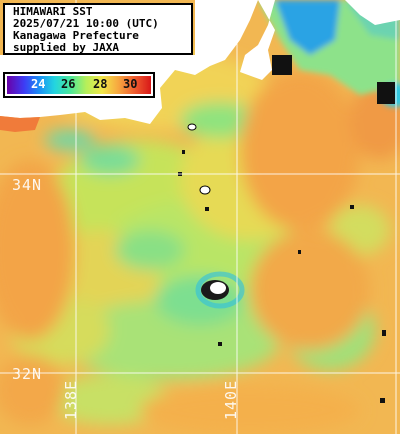  What do you see at coordinates (71, 399) in the screenshot?
I see `lon-label: 138E` at bounding box center [71, 399].